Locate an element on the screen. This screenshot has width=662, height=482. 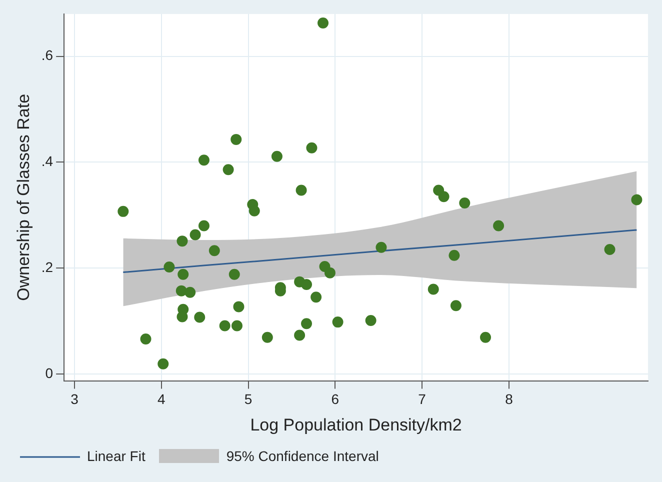
x-axis-title: Log Population Density/km2 is located at coordinates (356, 424).